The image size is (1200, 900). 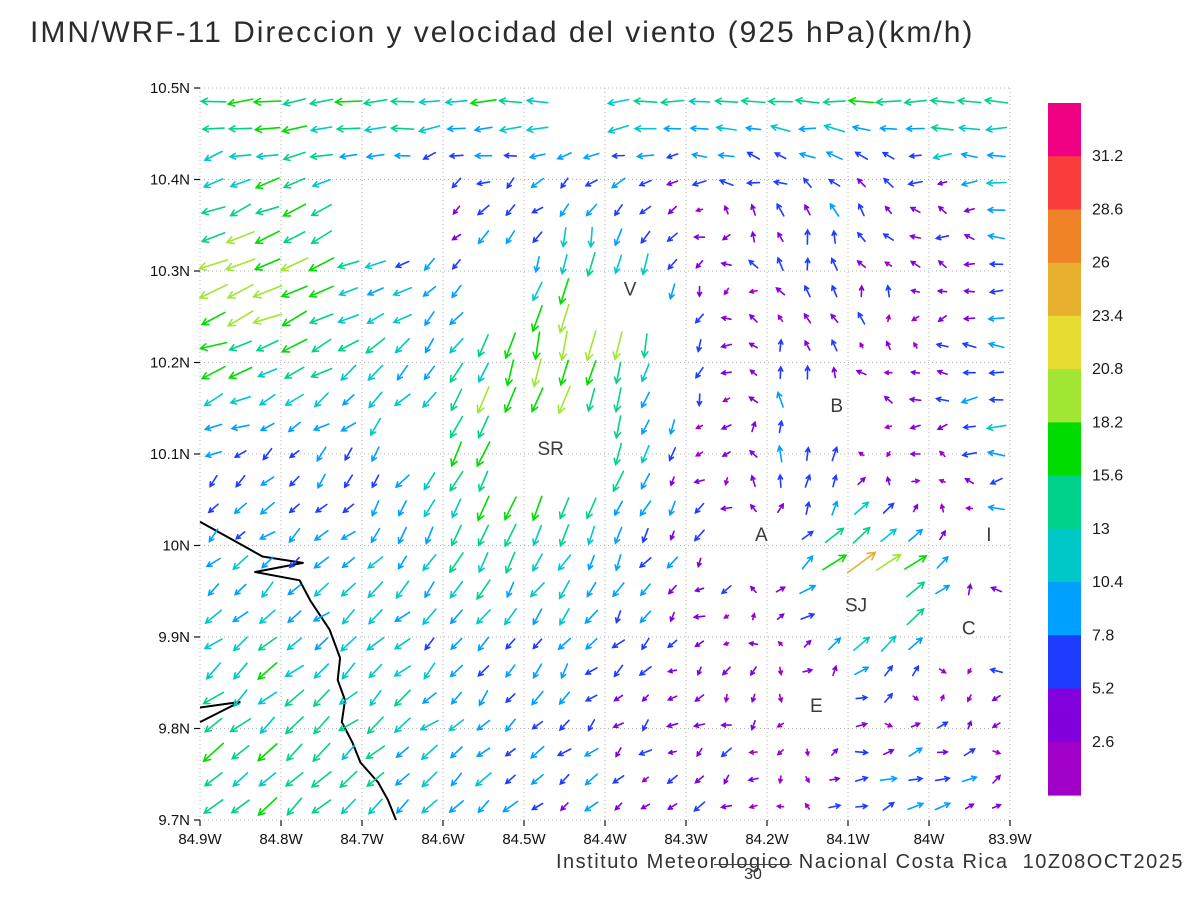 What do you see at coordinates (174, 637) in the screenshot?
I see `y-axis-tick-label: 9.9N` at bounding box center [174, 637].